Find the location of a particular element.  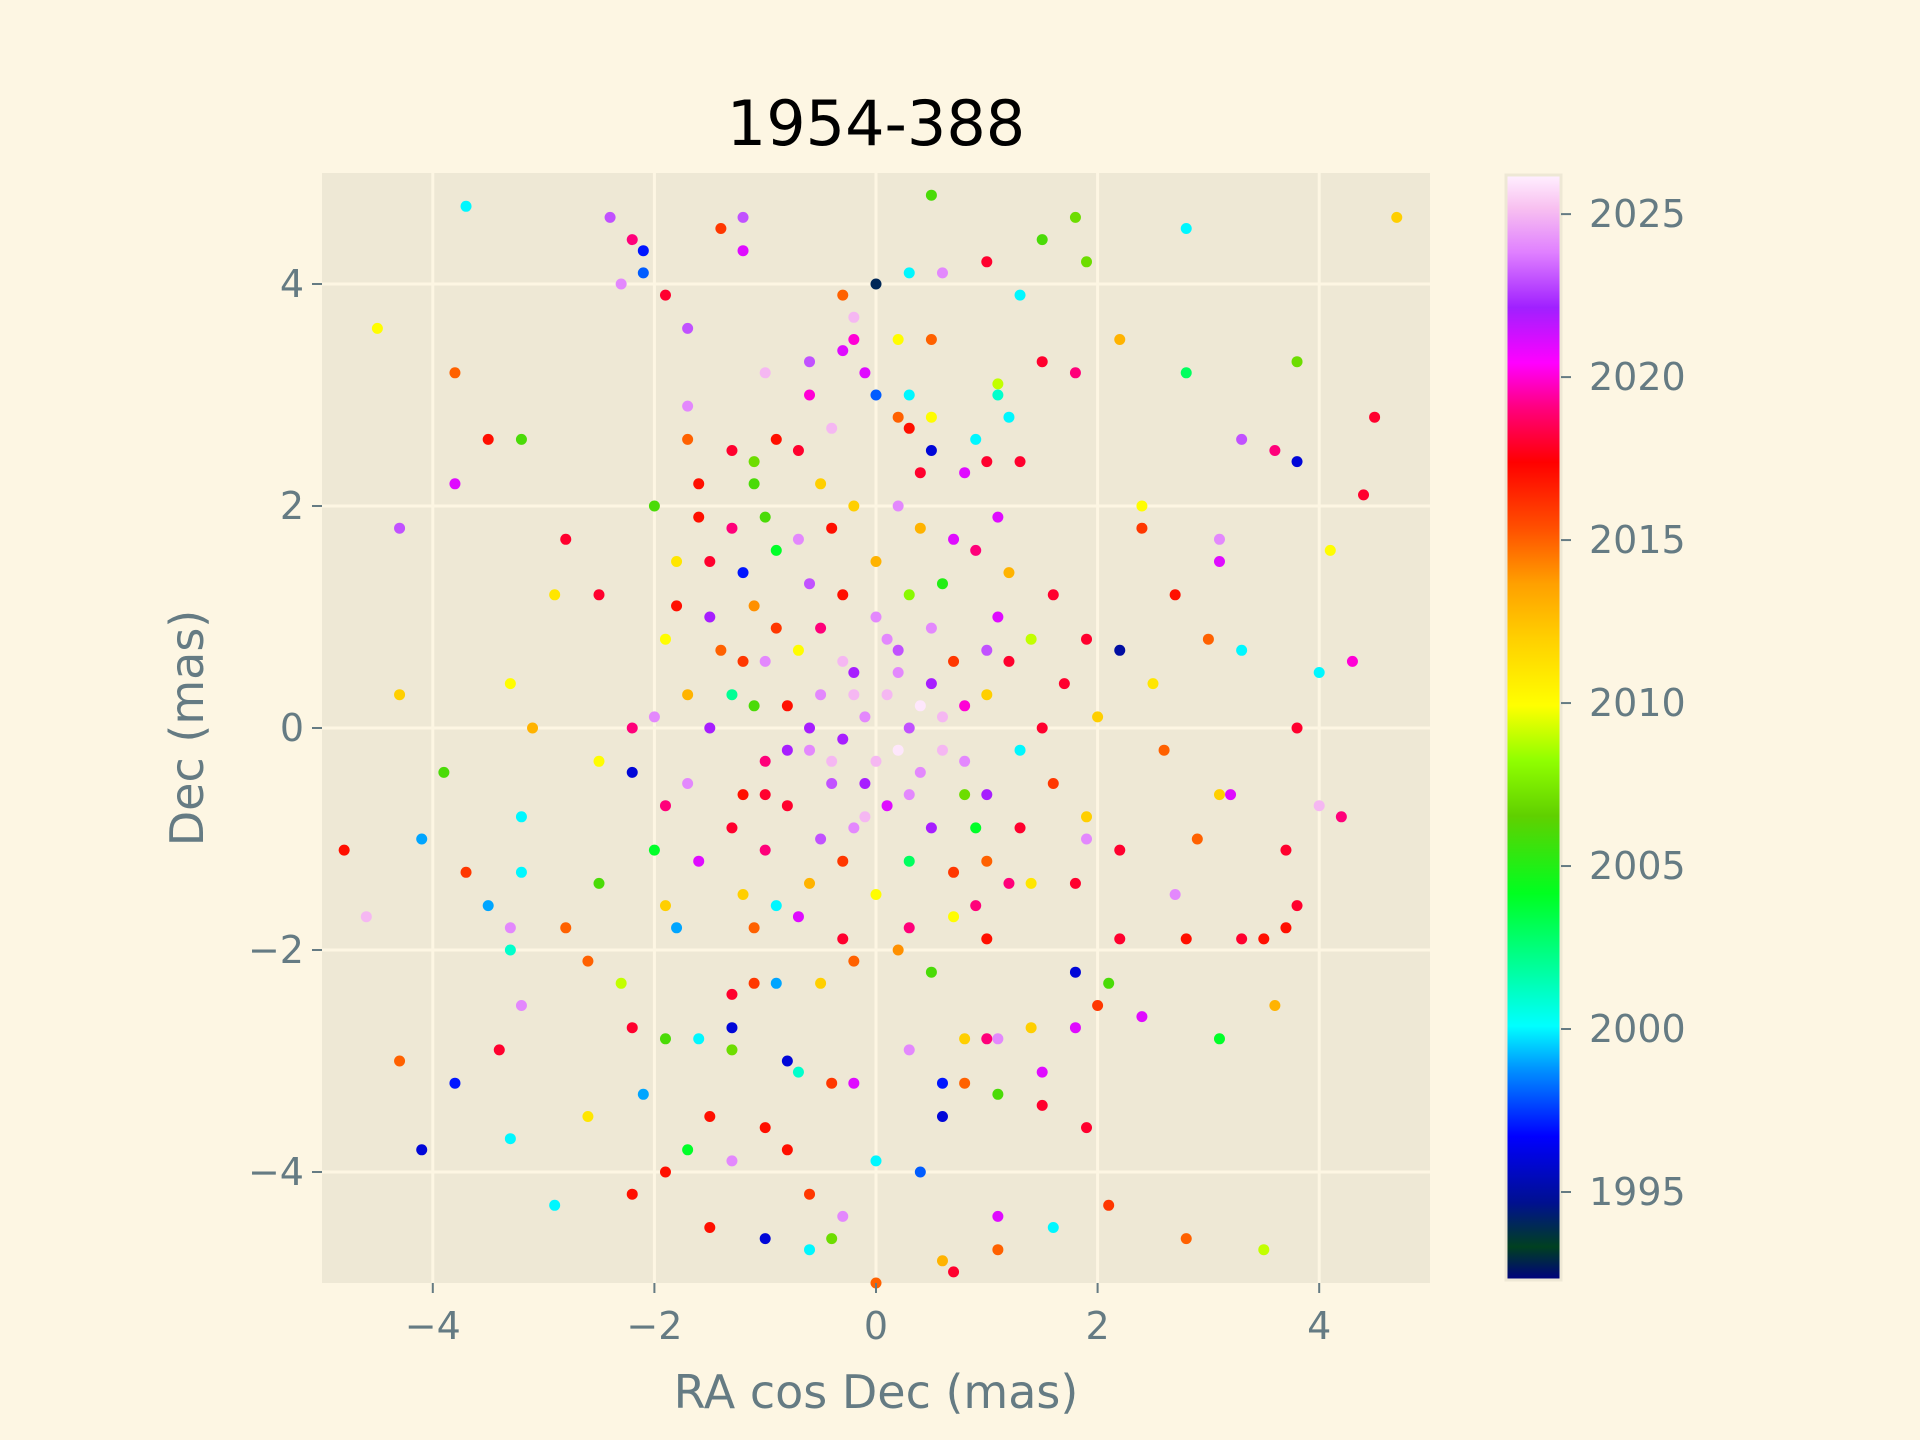

x-tick-label: 4 is located at coordinates (1319, 1326).